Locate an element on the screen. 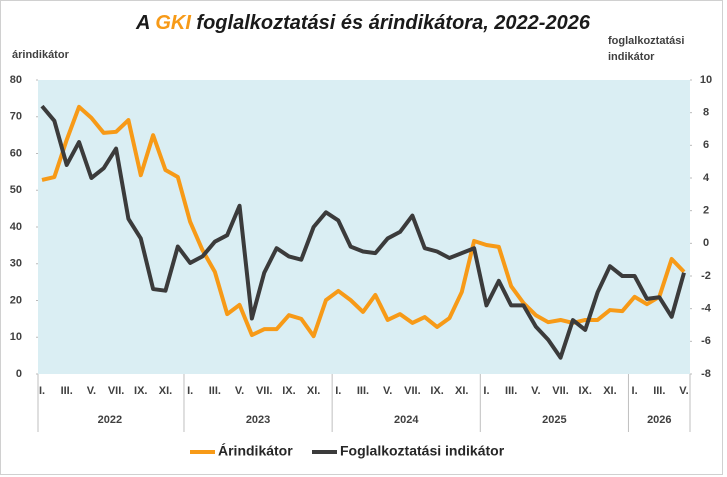  y2-axis-label: indikátor is located at coordinates (631, 57).